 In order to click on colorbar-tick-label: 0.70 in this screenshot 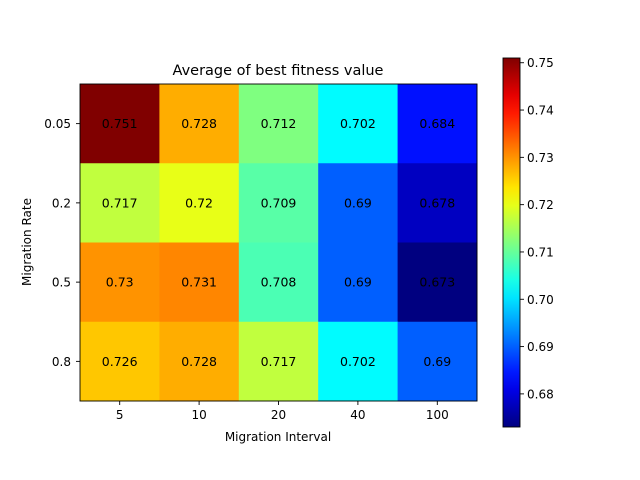, I will do `click(540, 300)`.